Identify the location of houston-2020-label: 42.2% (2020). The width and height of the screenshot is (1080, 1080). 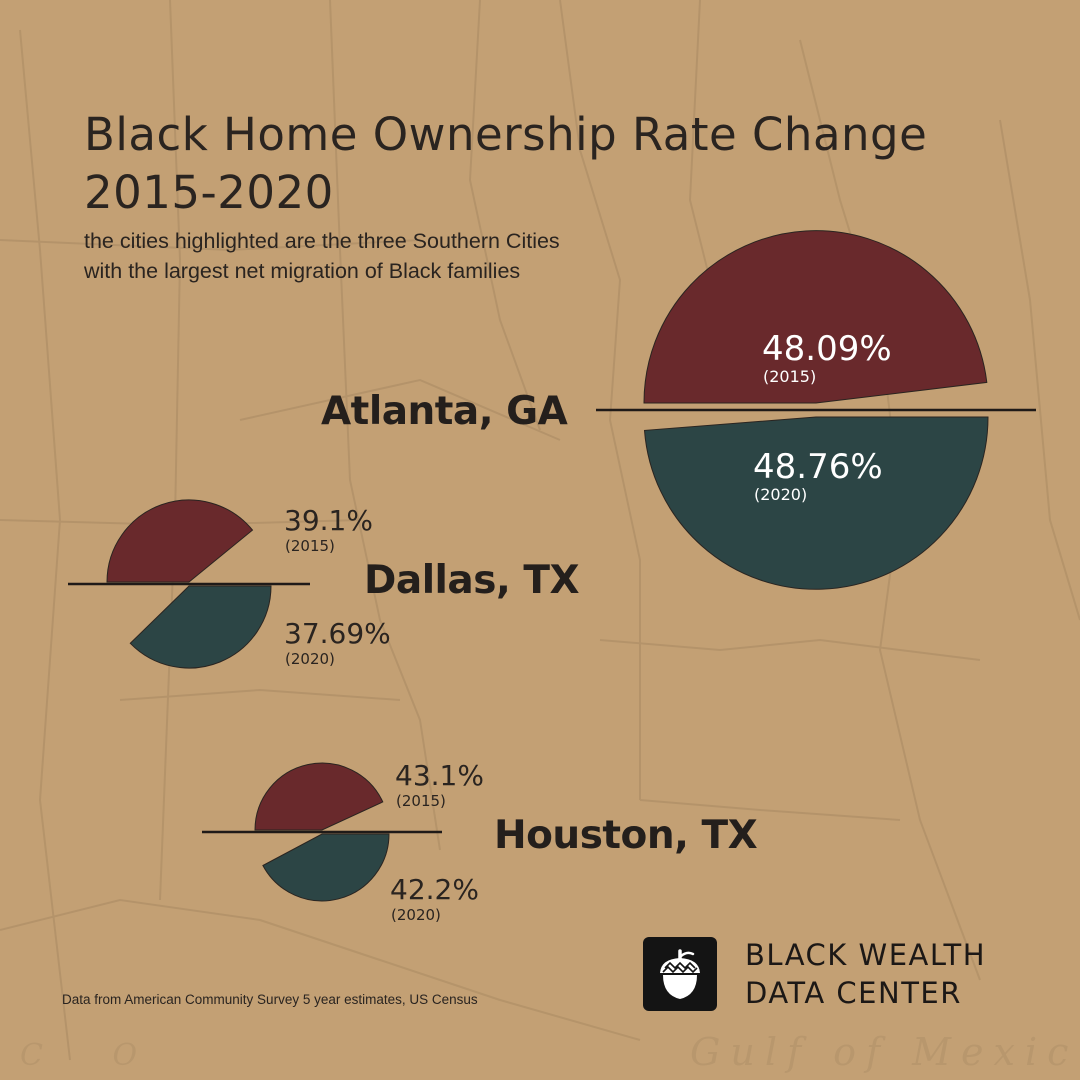
(434, 899).